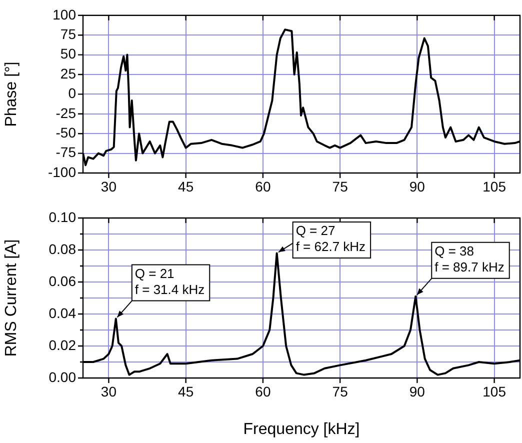 The image size is (522, 443). What do you see at coordinates (11, 298) in the screenshot?
I see `y-axis-title: RMS Current [A]` at bounding box center [11, 298].